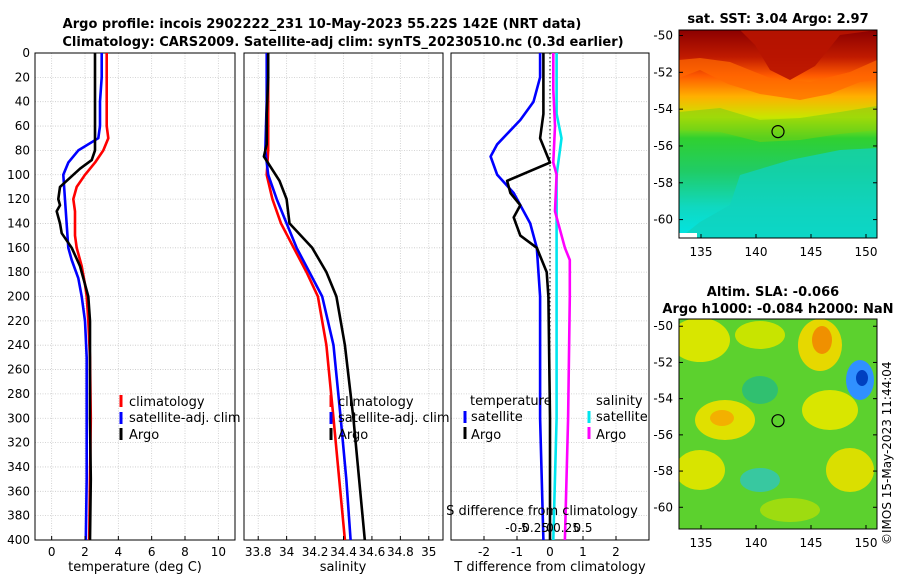  What do you see at coordinates (18, 175) in the screenshot?
I see `y-tick-label: 100` at bounding box center [18, 175].